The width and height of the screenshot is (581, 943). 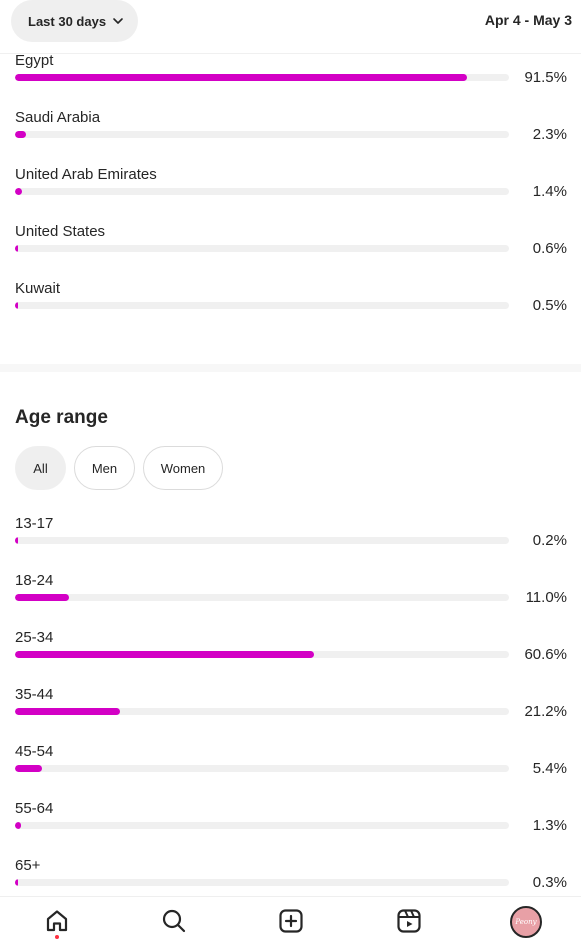 I want to click on profile-avatar: Peony, so click(x=526, y=922).